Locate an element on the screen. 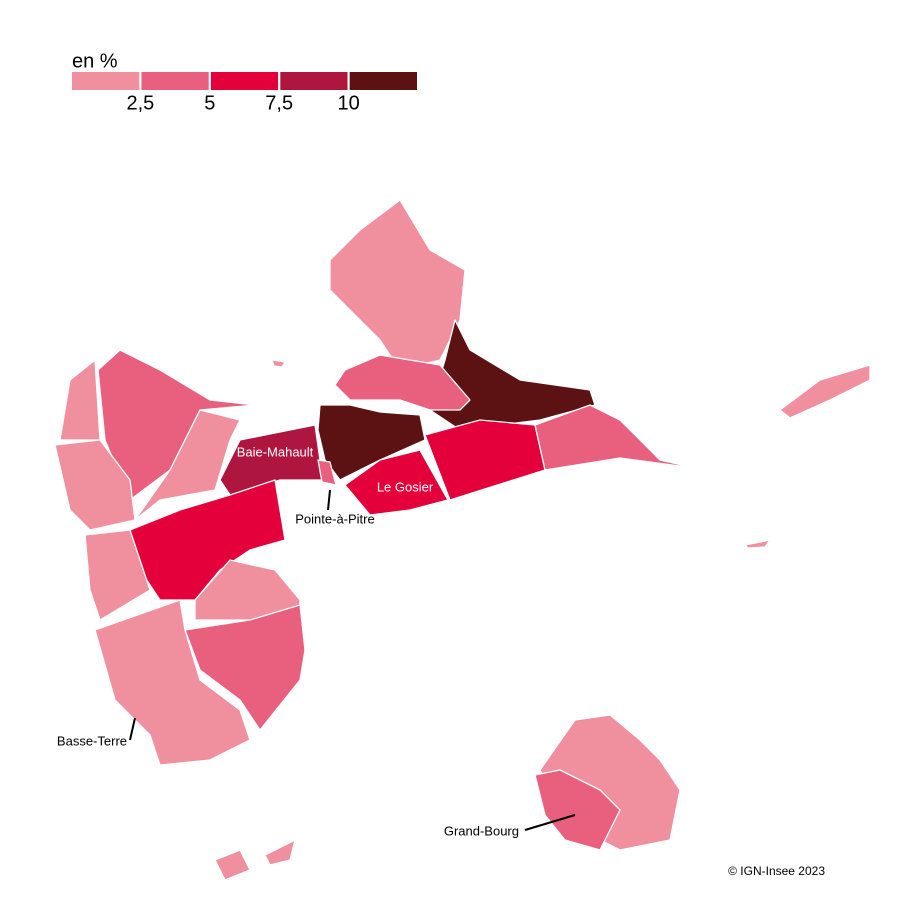 This screenshot has width=900, height=900. credit: © IGN-Insee 2023 is located at coordinates (776, 871).